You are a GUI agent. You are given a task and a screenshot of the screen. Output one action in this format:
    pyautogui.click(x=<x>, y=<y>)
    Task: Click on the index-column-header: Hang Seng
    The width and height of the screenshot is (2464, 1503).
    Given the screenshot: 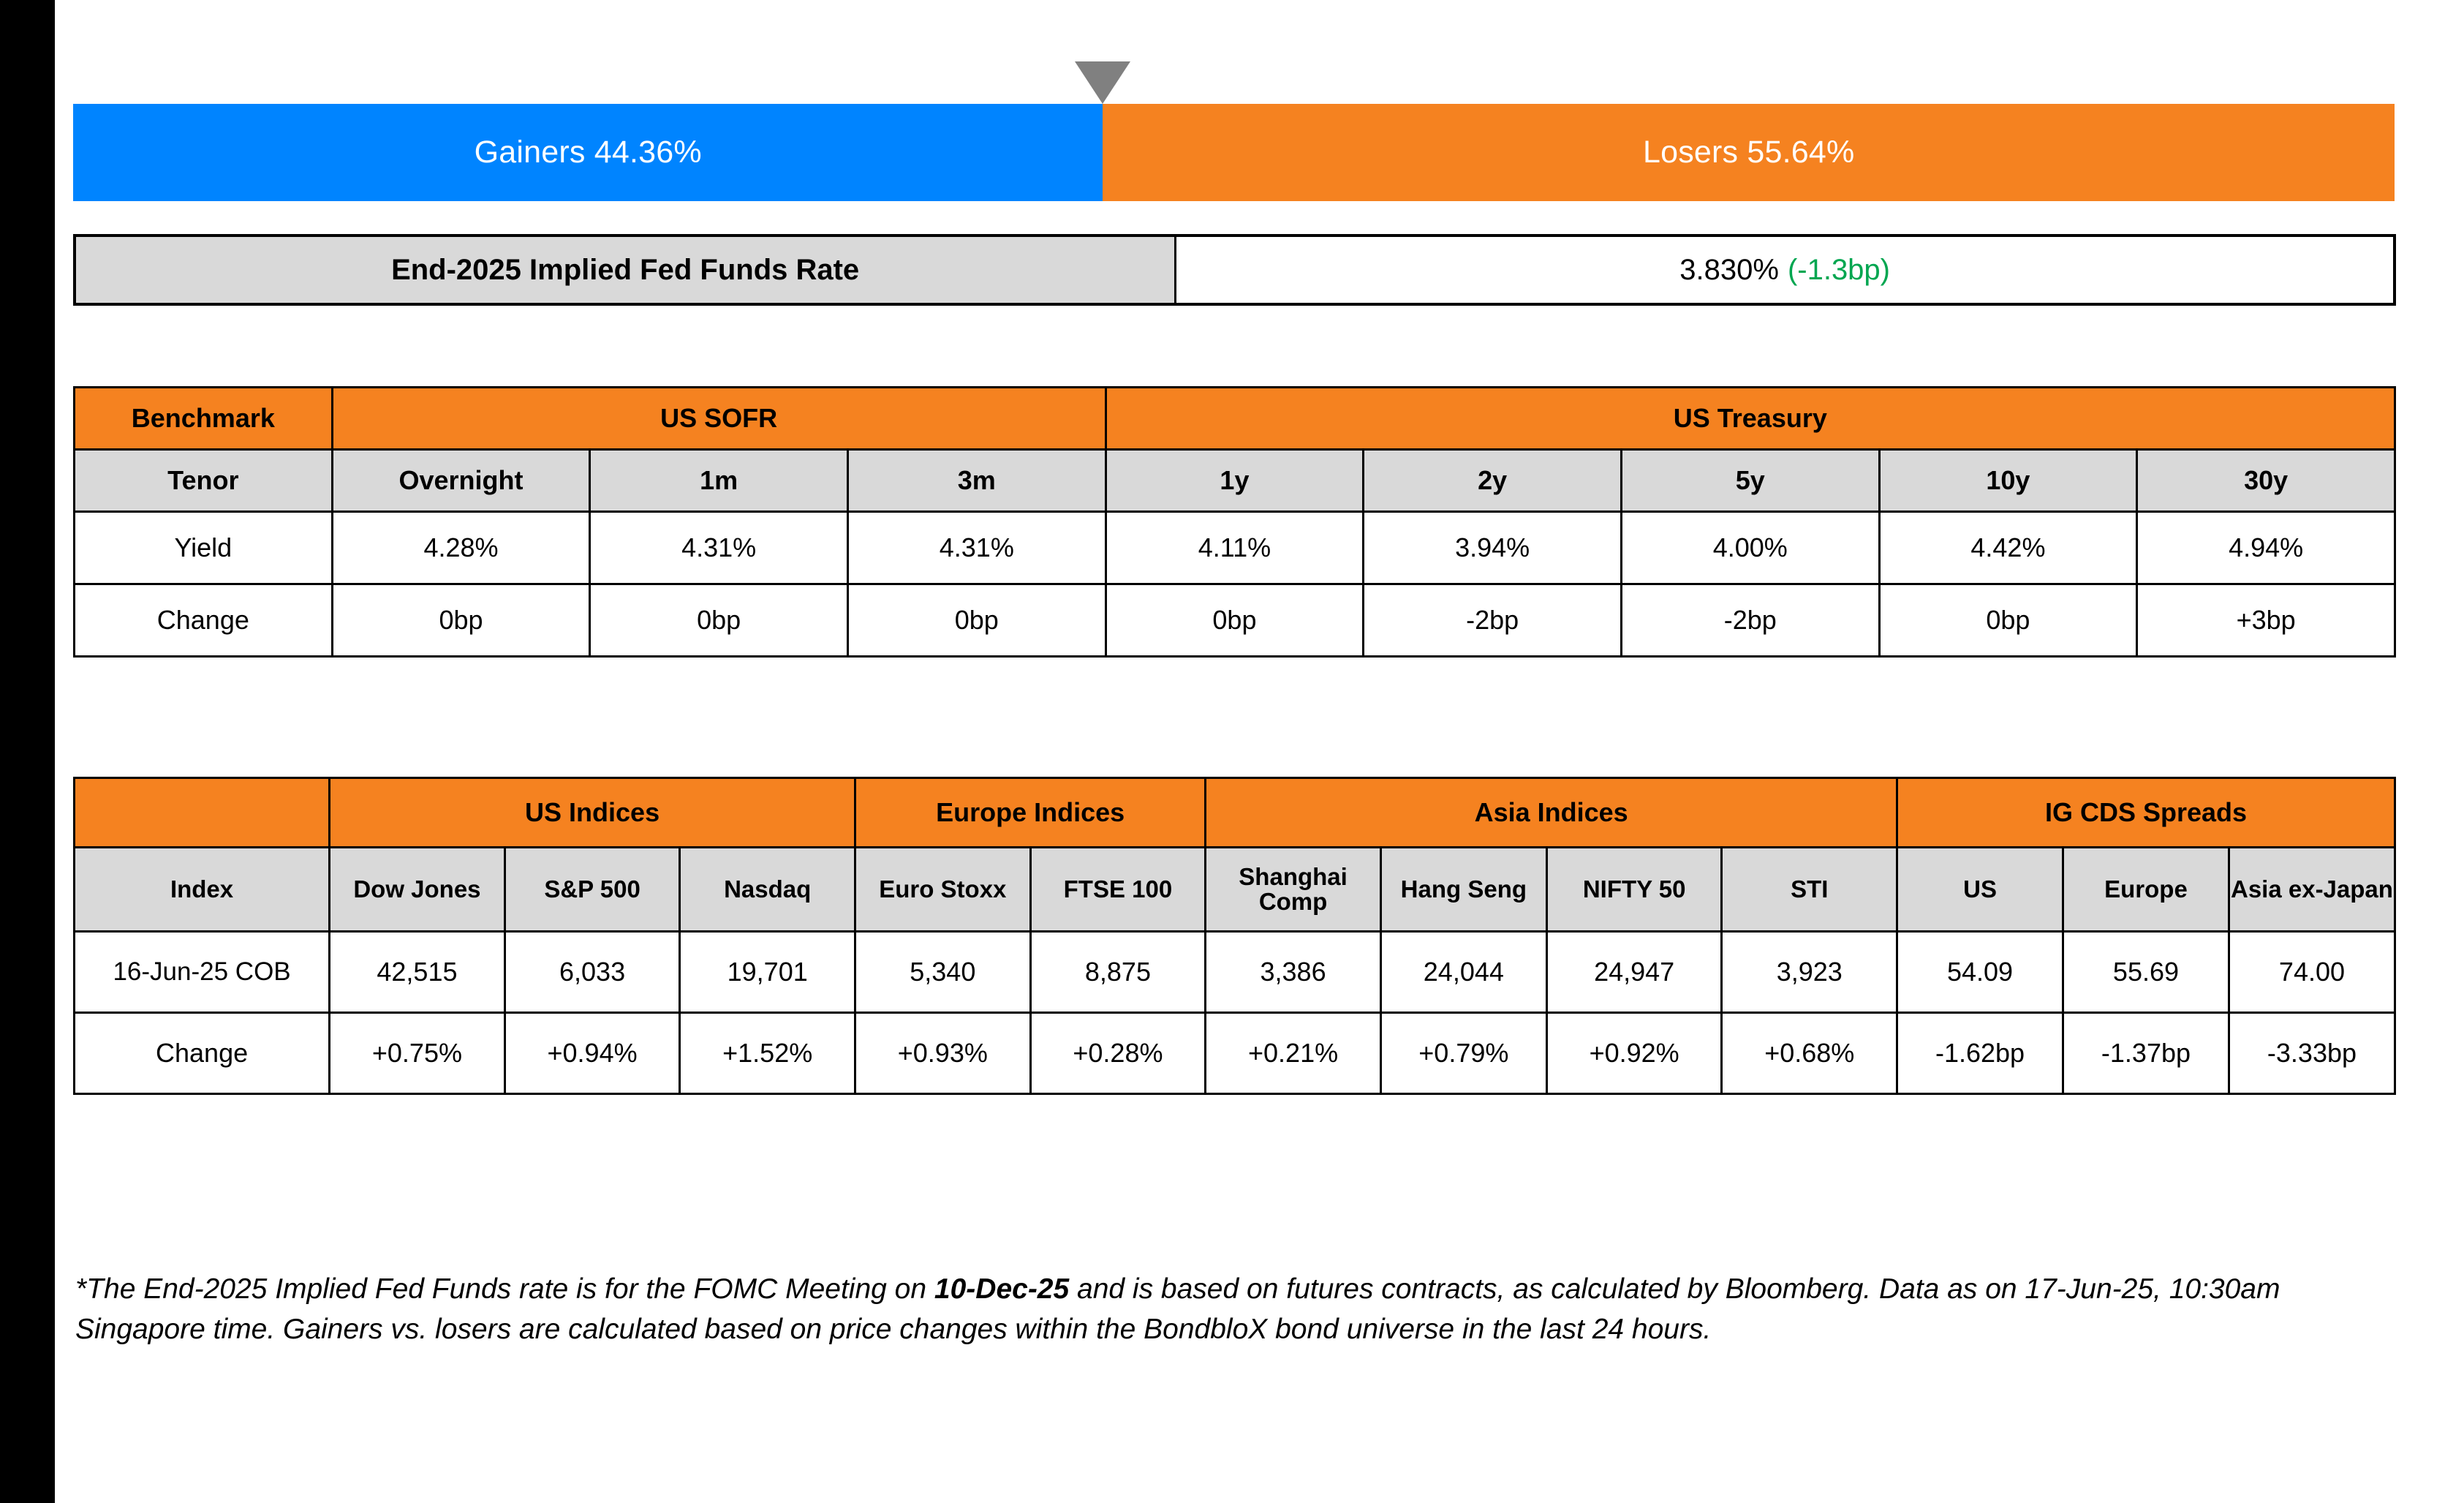 What is the action you would take?
    pyautogui.click(x=1463, y=889)
    